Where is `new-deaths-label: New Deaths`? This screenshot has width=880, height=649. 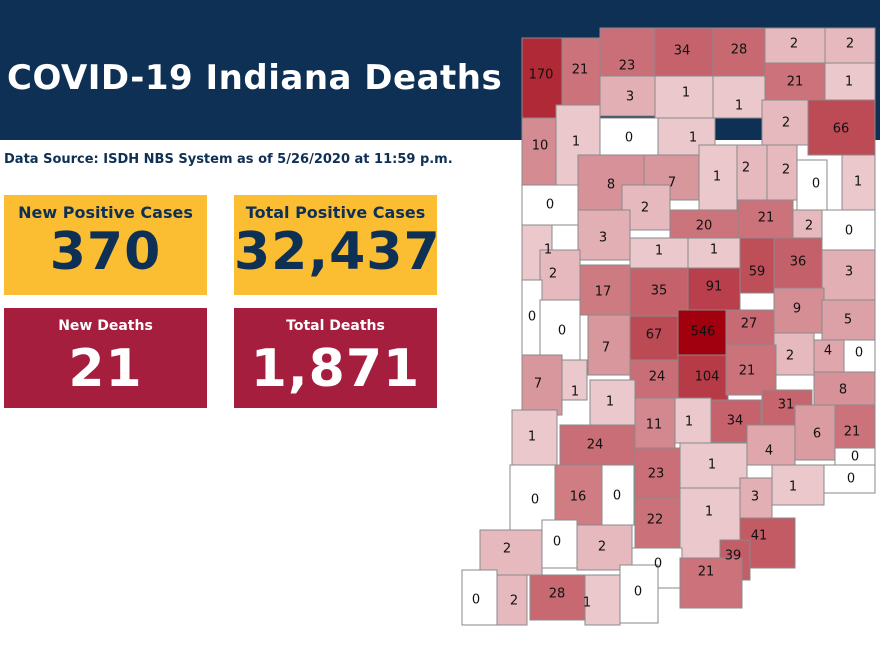 new-deaths-label: New Deaths is located at coordinates (105, 326).